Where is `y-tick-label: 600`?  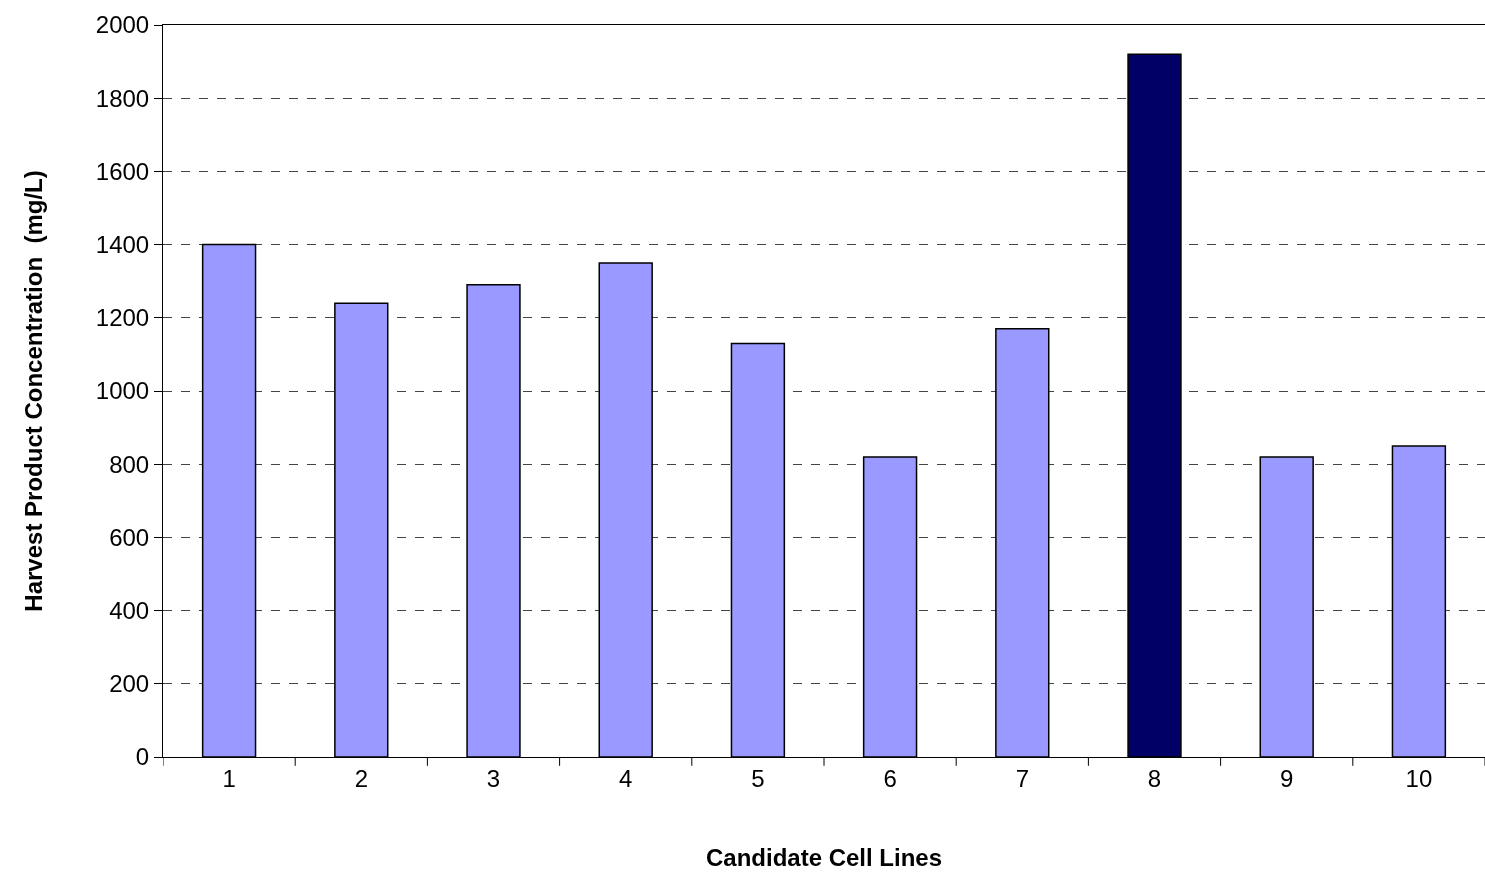
y-tick-label: 600 is located at coordinates (129, 537).